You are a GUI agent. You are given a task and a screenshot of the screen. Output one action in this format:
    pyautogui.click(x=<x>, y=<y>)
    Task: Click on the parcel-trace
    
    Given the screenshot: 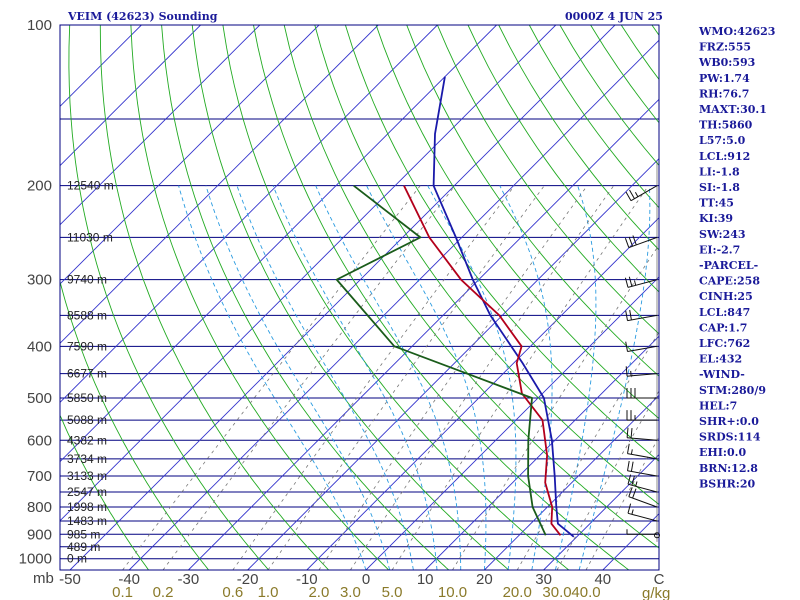 What is the action you would take?
    pyautogui.click(x=503, y=307)
    